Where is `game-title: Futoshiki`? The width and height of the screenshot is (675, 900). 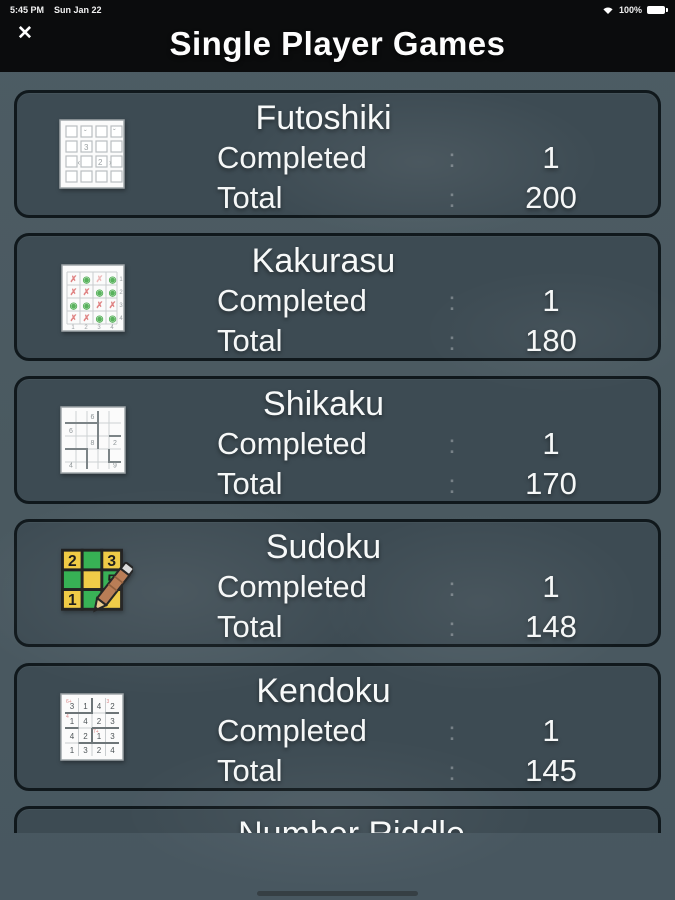
game-title: Futoshiki is located at coordinates (323, 118).